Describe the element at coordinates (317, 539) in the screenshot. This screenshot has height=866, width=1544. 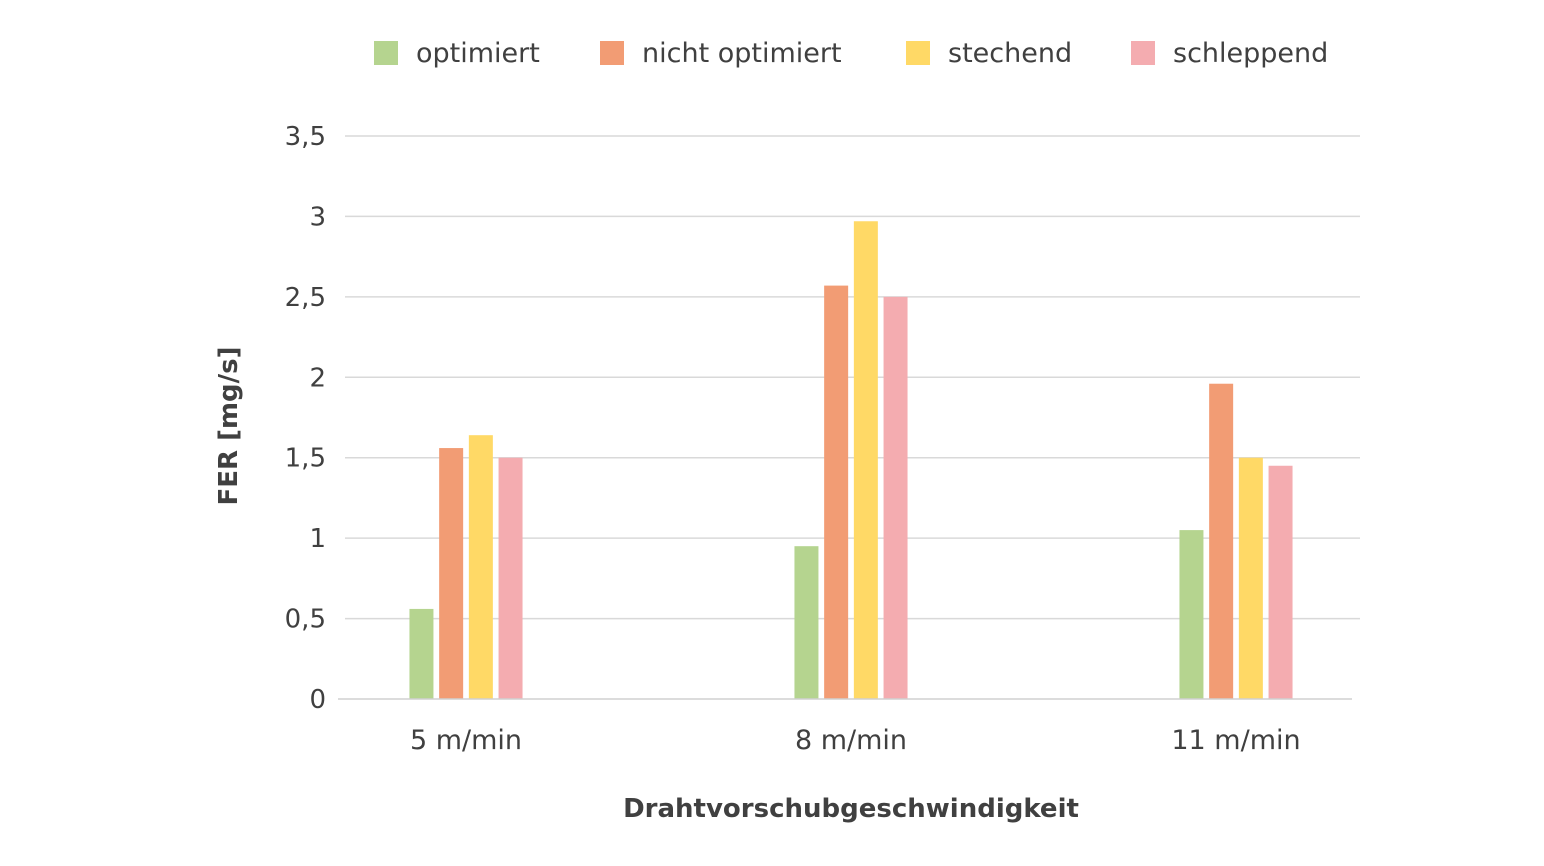
I see `y-tick-label: 1` at that location.